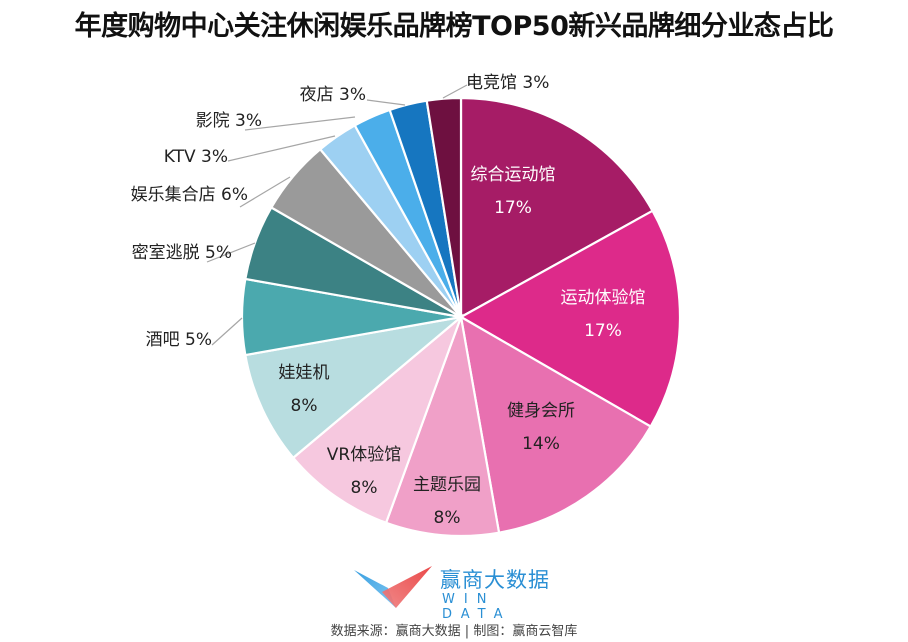  Describe the element at coordinates (603, 298) in the screenshot. I see `slice-label: 运动体验馆` at that location.